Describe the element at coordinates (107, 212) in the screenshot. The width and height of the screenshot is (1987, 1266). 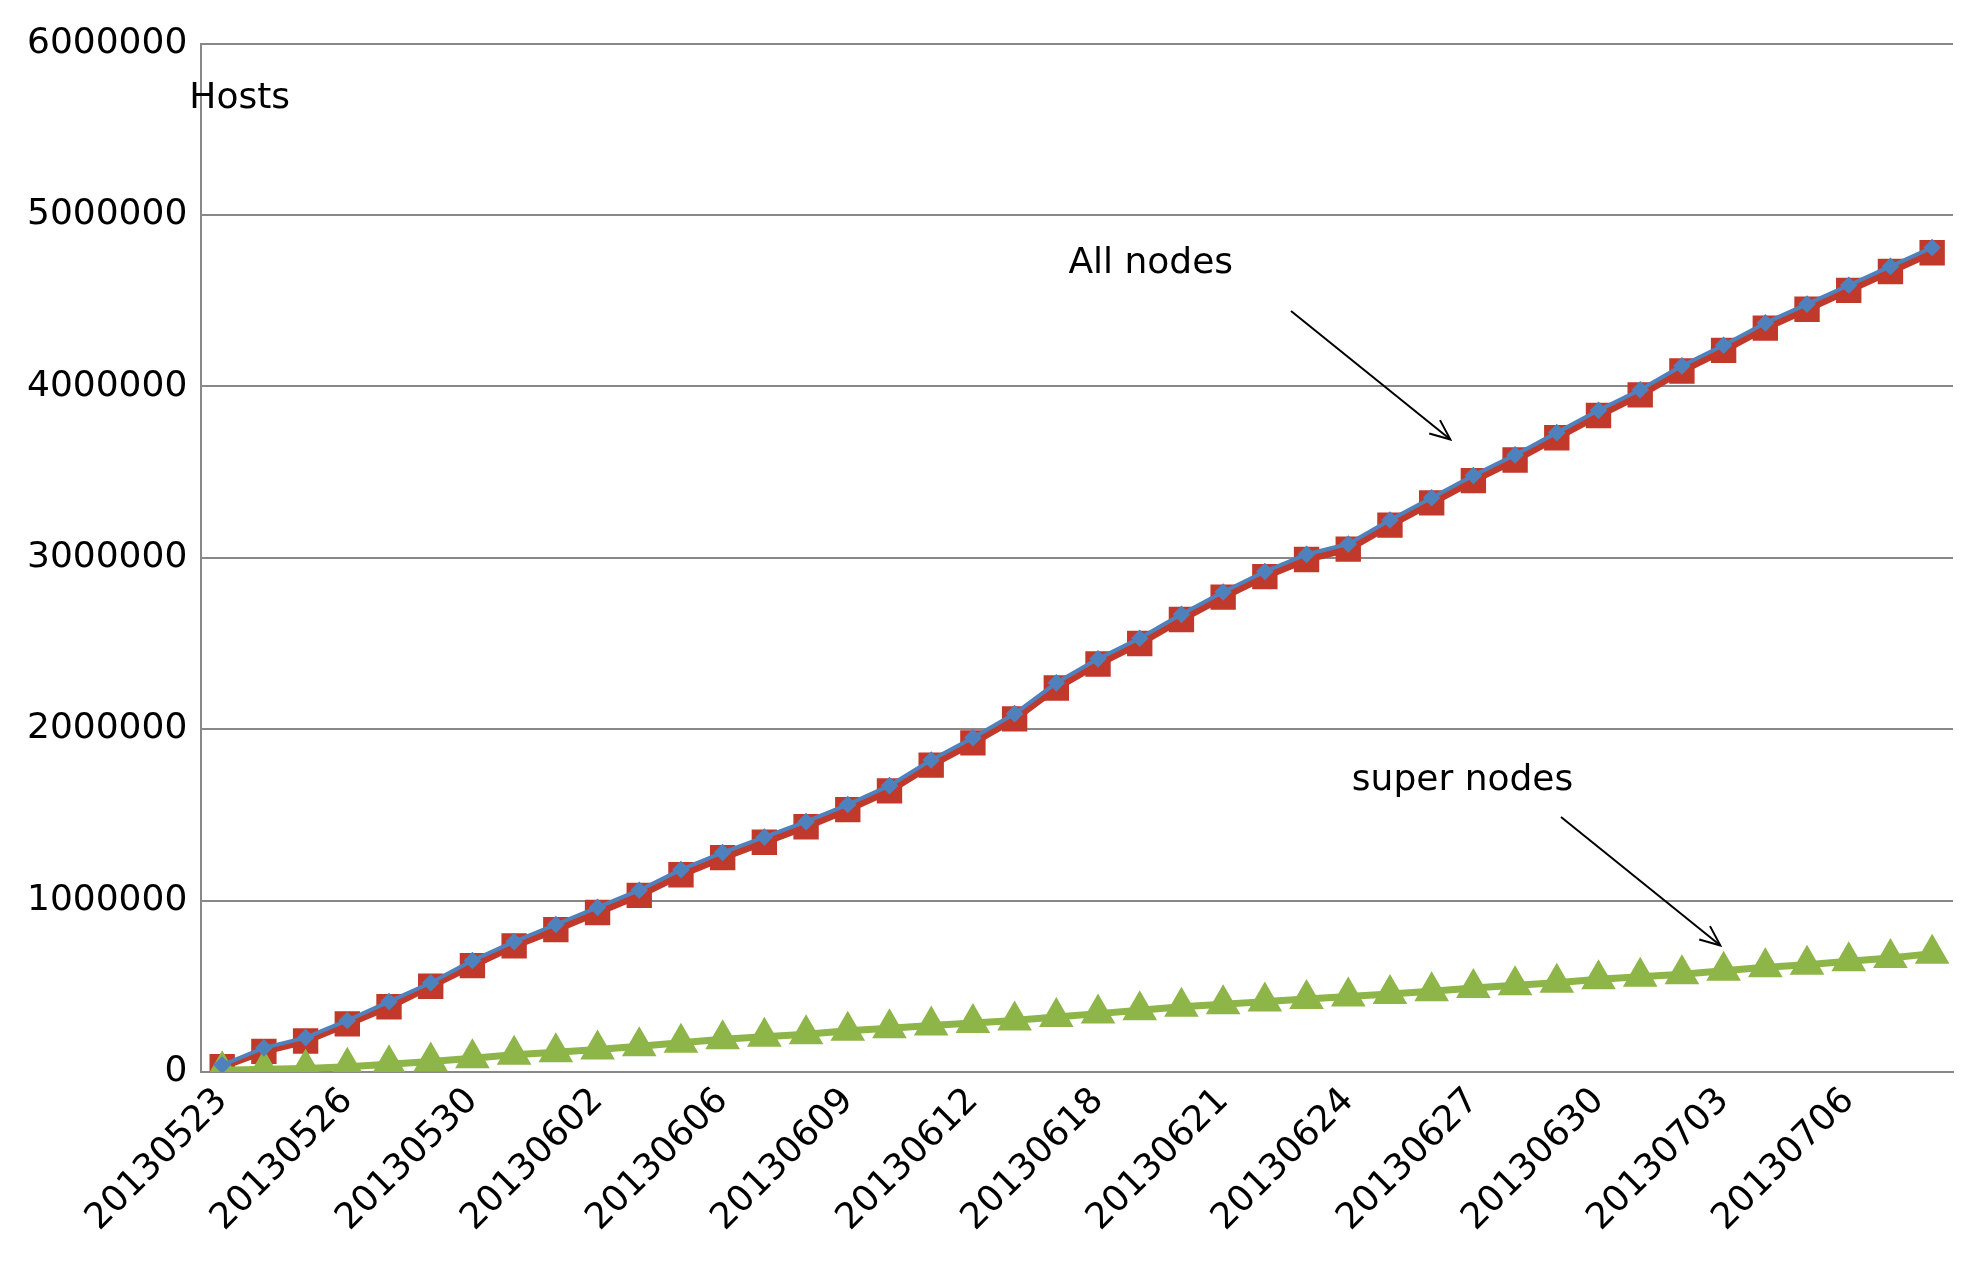
I see `y-tick-label: 5000000` at that location.